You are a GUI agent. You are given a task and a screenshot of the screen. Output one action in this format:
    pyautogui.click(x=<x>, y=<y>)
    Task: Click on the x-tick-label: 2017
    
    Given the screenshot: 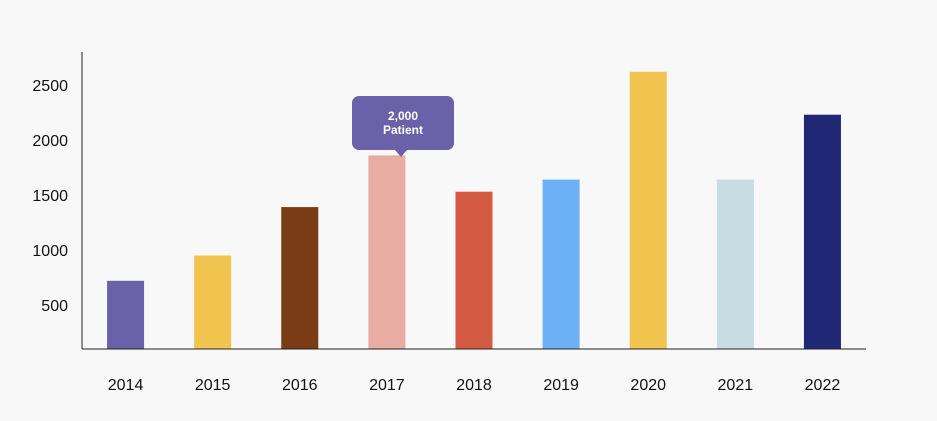 What is the action you would take?
    pyautogui.click(x=387, y=385)
    